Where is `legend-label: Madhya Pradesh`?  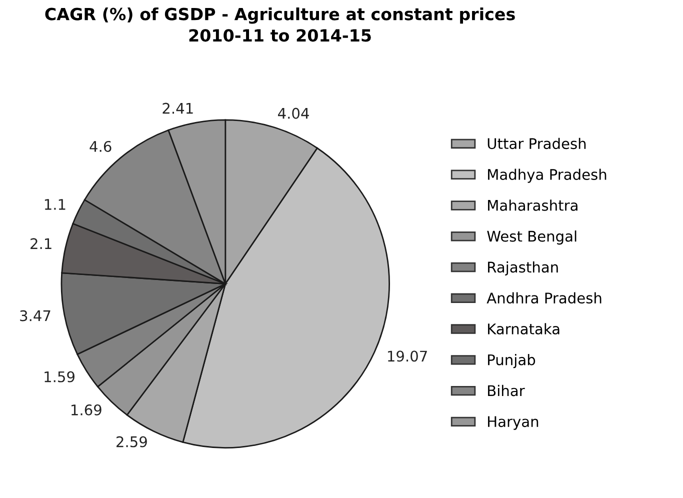
legend-label: Madhya Pradesh is located at coordinates (547, 175).